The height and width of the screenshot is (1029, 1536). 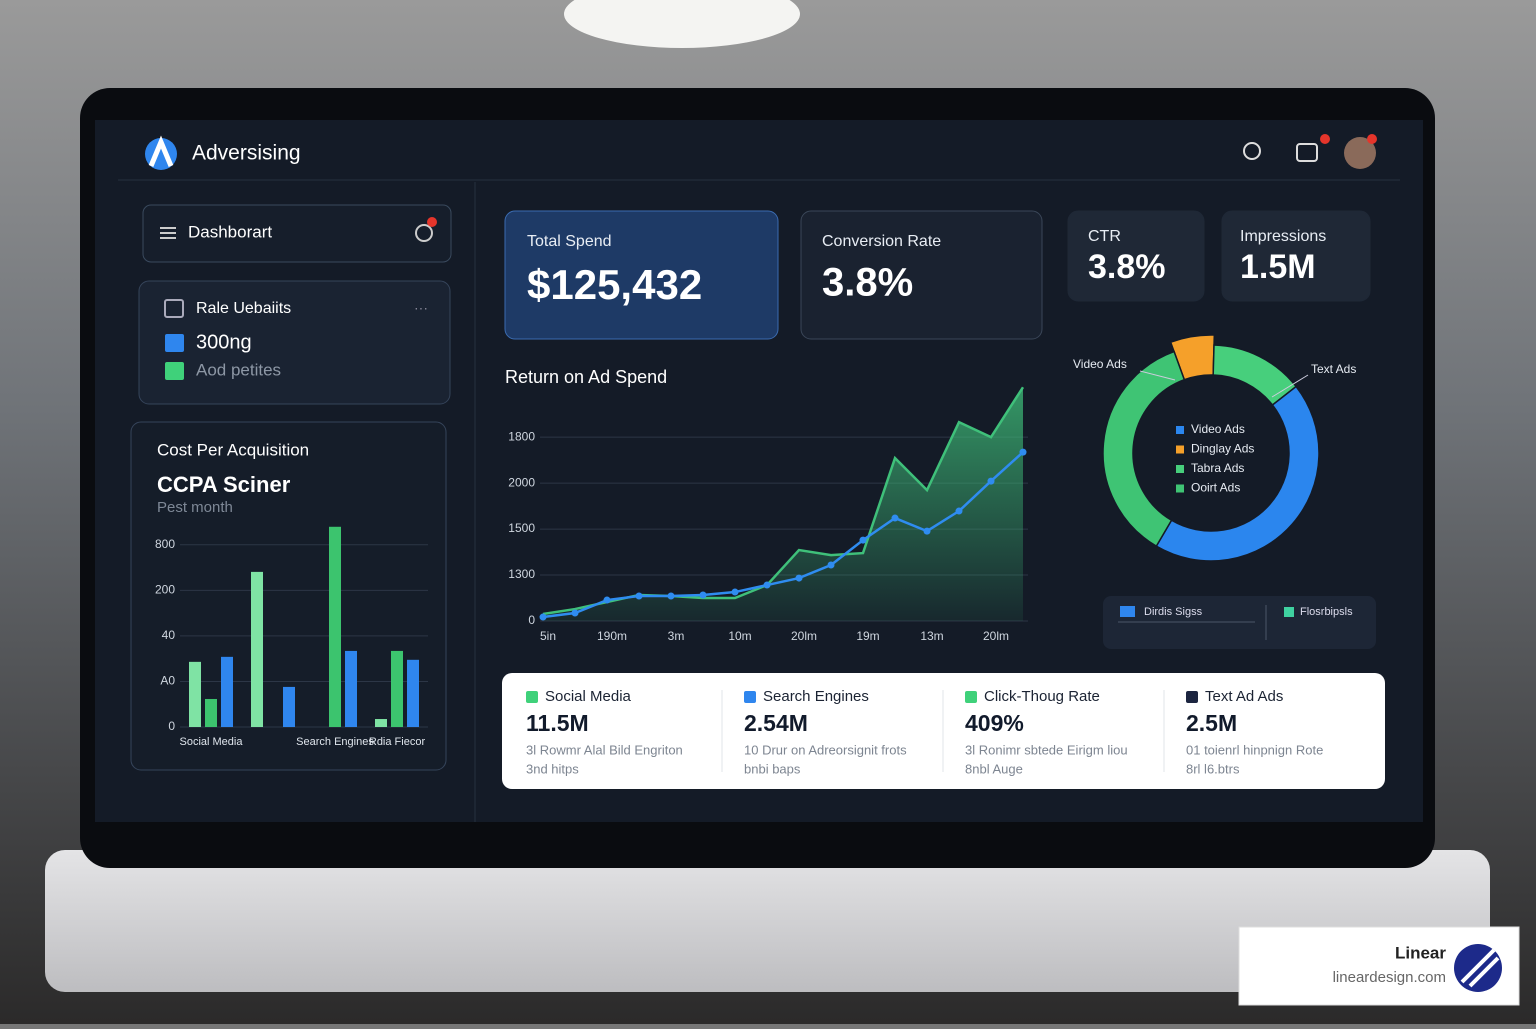 What do you see at coordinates (676, 636) in the screenshot?
I see `x-tick-label: 3m` at bounding box center [676, 636].